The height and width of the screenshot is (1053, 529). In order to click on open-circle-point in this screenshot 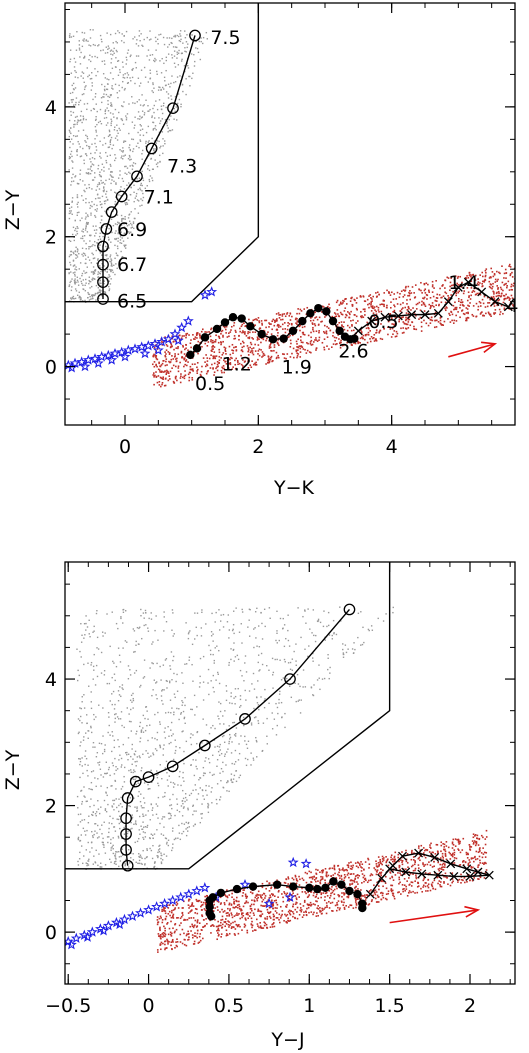, I will do `click(103, 264)`.